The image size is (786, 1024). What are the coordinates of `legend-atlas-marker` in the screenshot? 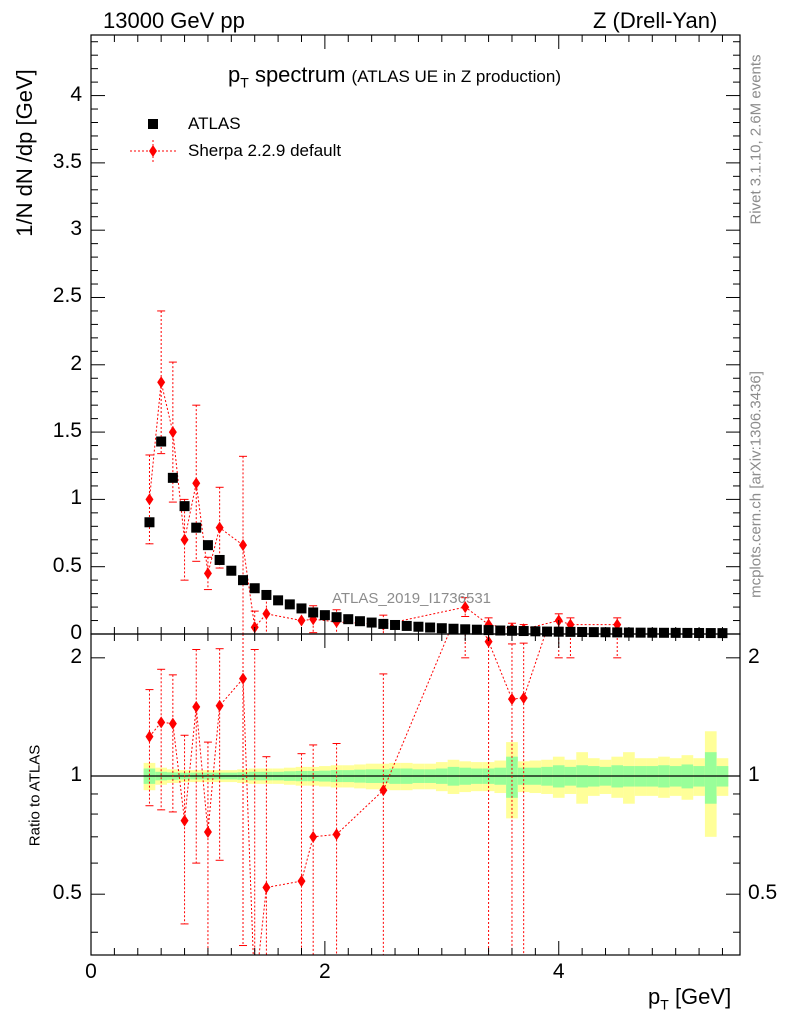 It's located at (153, 124).